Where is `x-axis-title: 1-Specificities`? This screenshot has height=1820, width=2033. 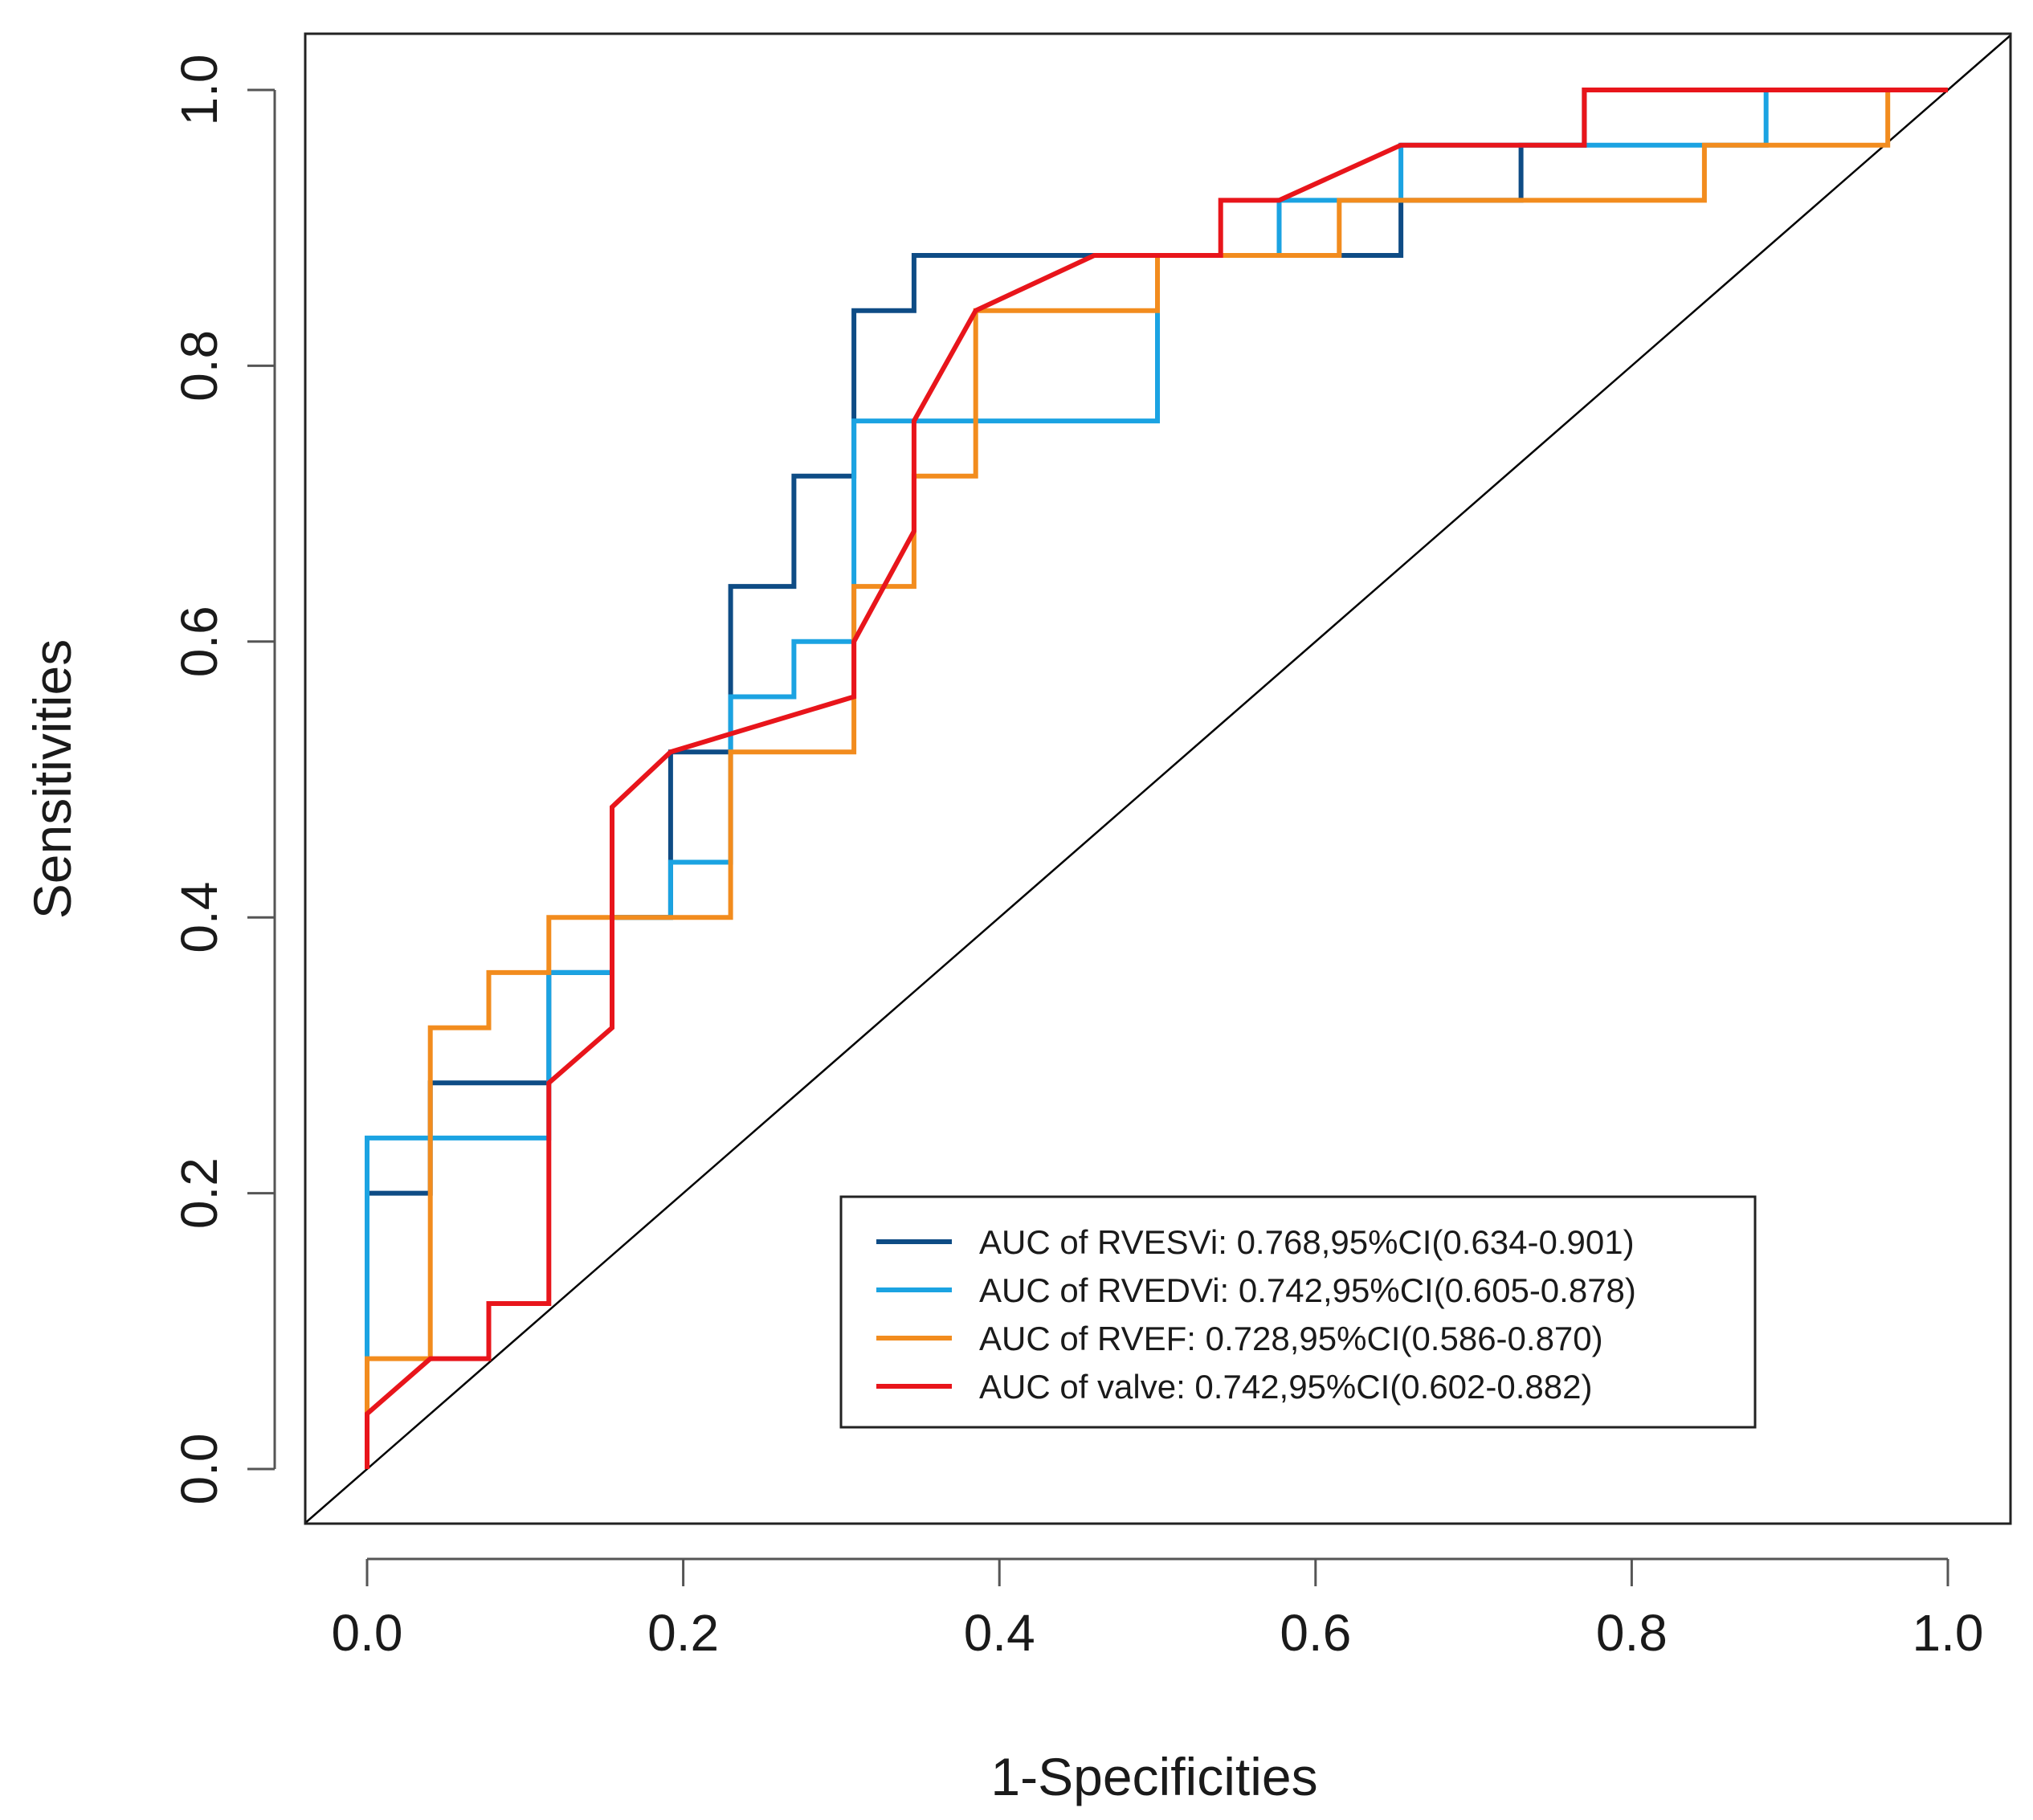 x-axis-title: 1-Specificities is located at coordinates (1153, 1776).